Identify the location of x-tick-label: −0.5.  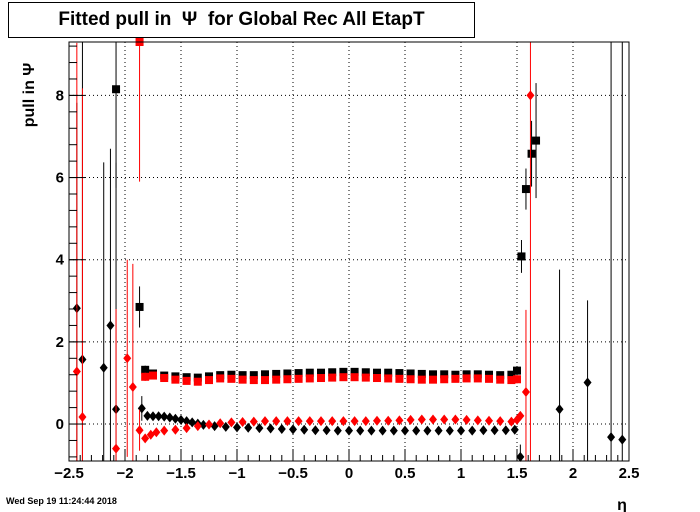
(293, 473).